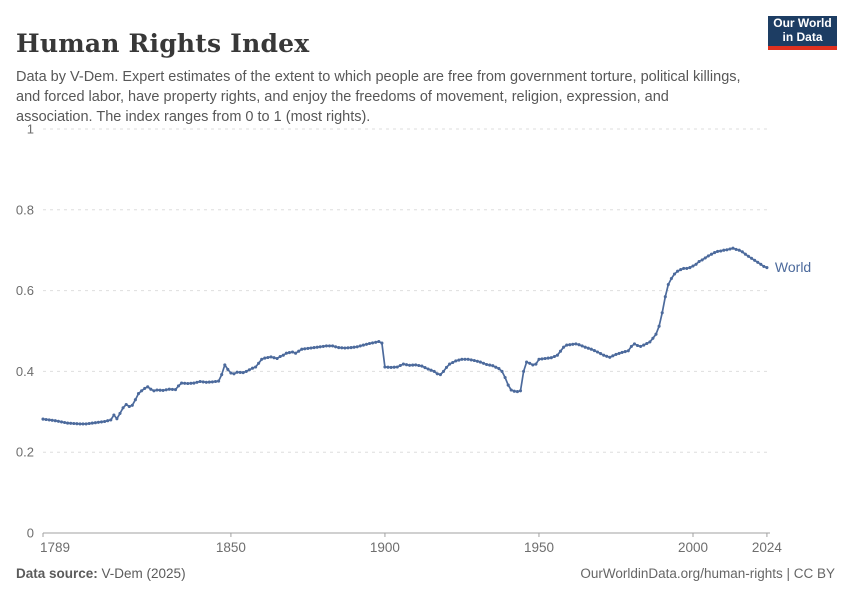 The width and height of the screenshot is (850, 600). Describe the element at coordinates (767, 547) in the screenshot. I see `x-axis-tick-label: 2024` at that location.